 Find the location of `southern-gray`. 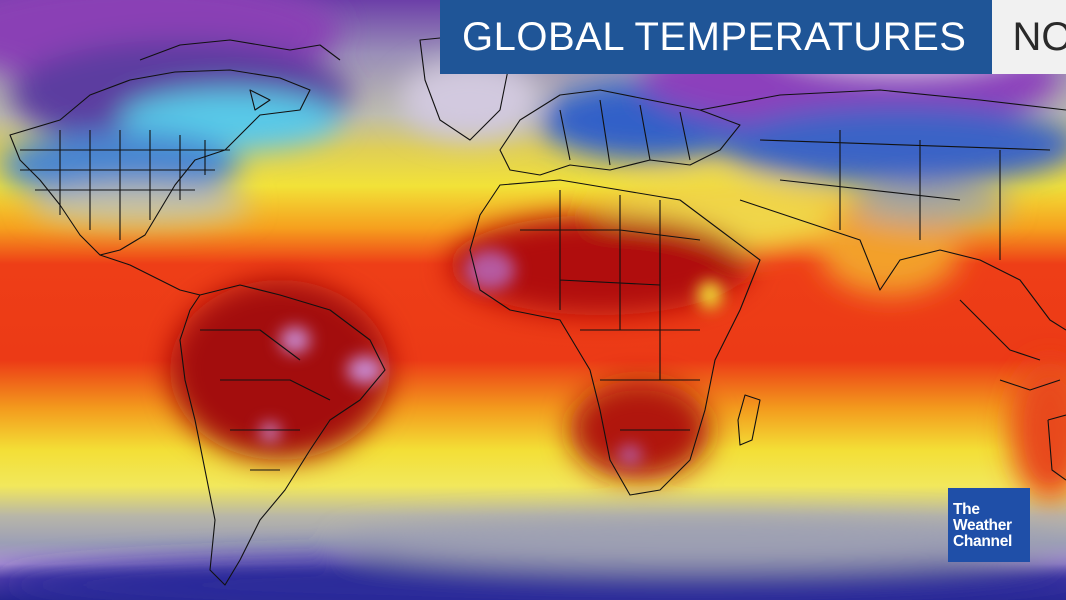

southern-gray is located at coordinates (700, 545).